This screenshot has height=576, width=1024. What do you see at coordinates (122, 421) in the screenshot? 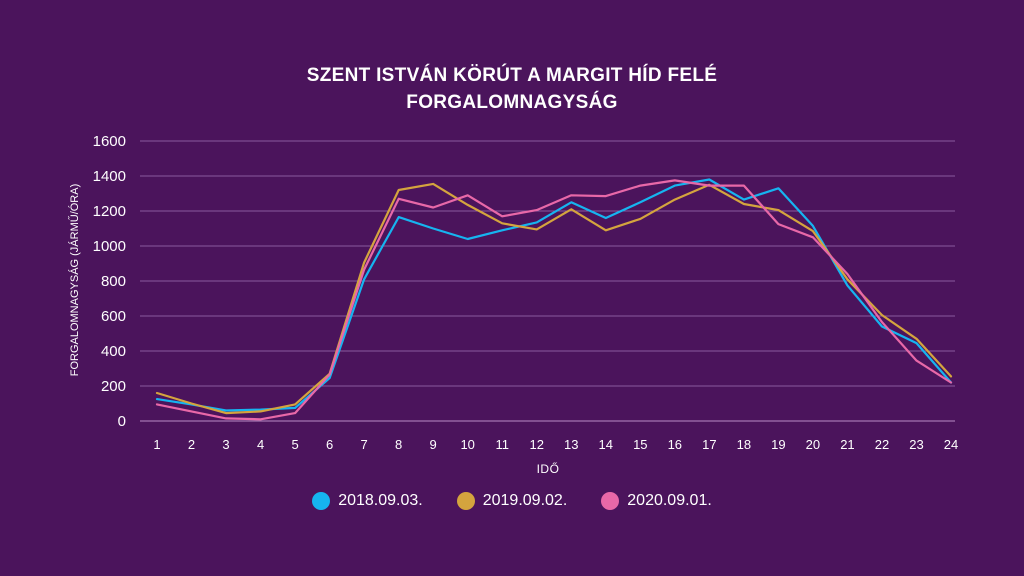
I see `y-tick-label: 0` at bounding box center [122, 421].